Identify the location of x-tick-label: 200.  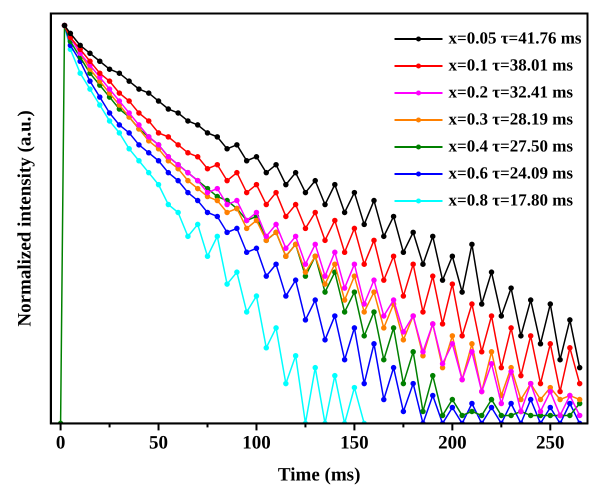
(452, 443).